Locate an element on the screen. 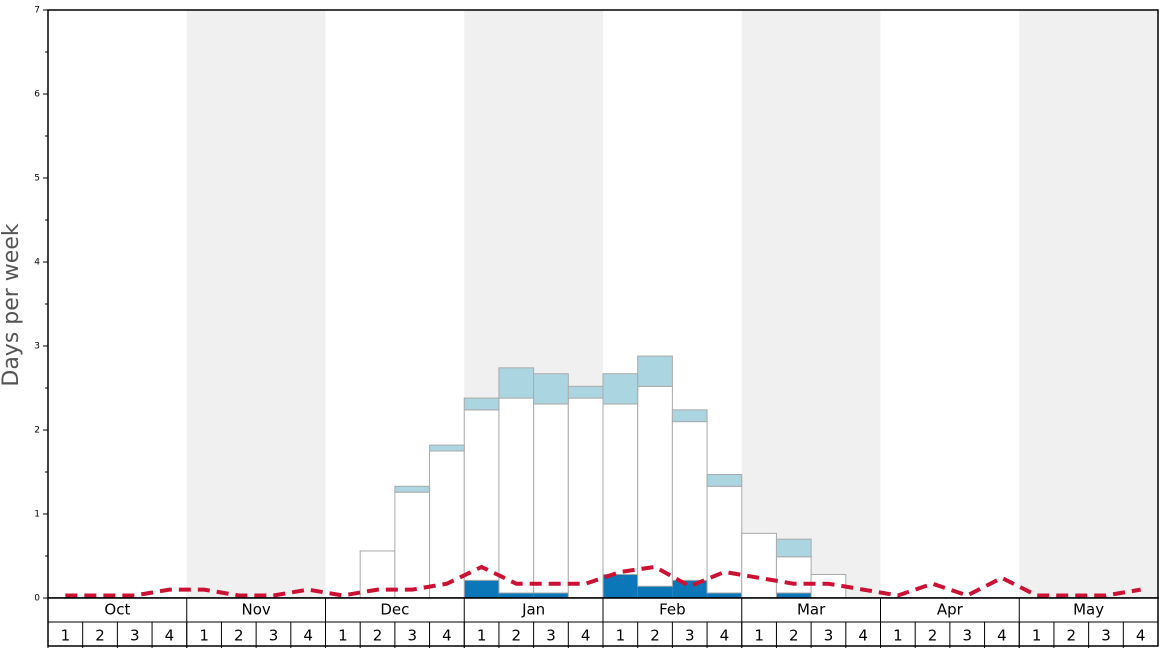 The width and height of the screenshot is (1168, 648). month-label: Nov is located at coordinates (255, 610).